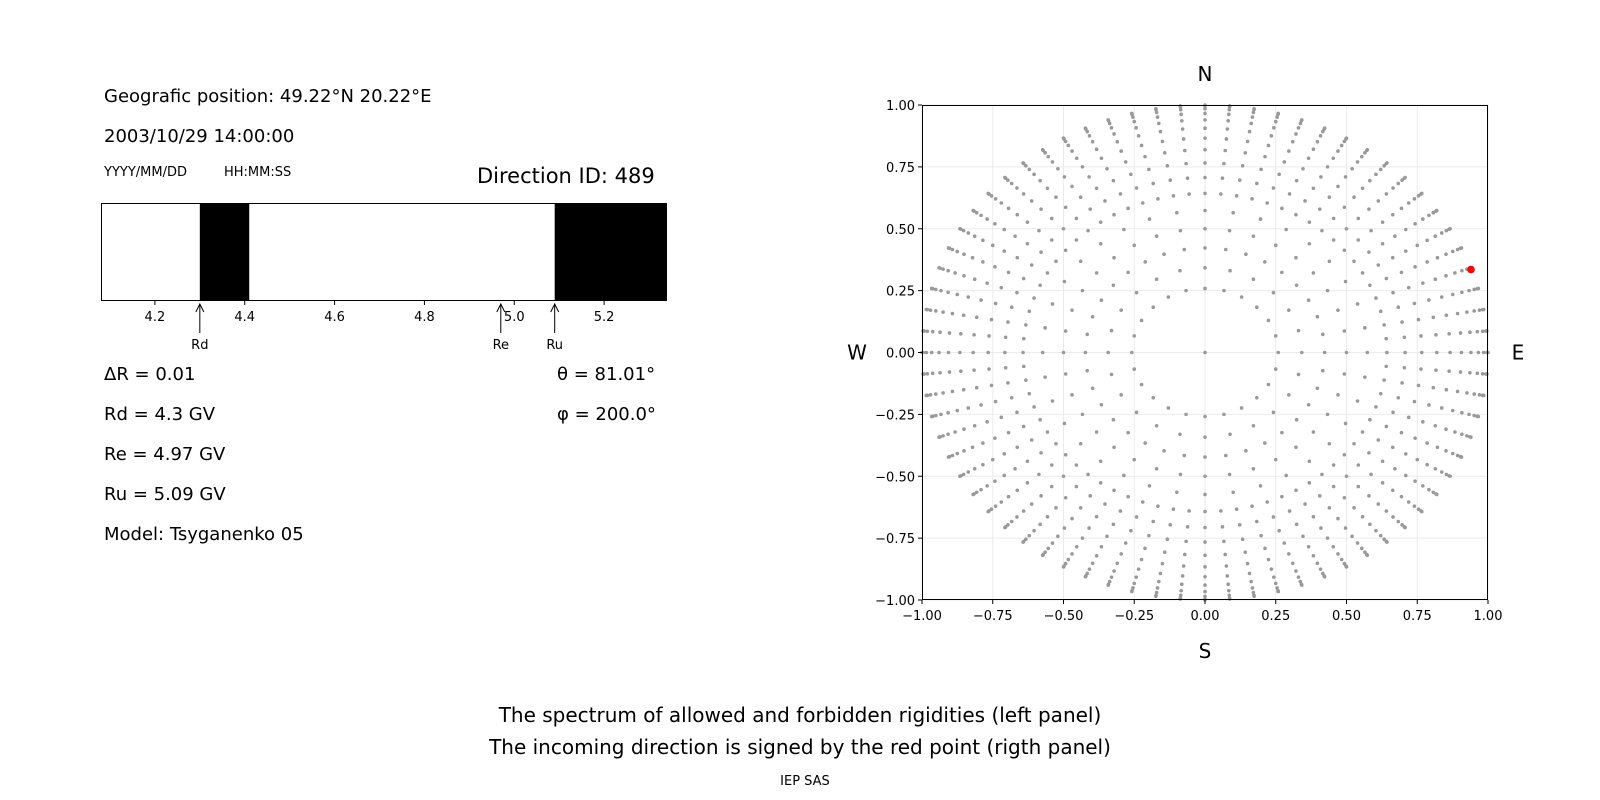 The image size is (1600, 800). Describe the element at coordinates (900, 354) in the screenshot. I see `sky-y-tick-label: 0.00` at that location.